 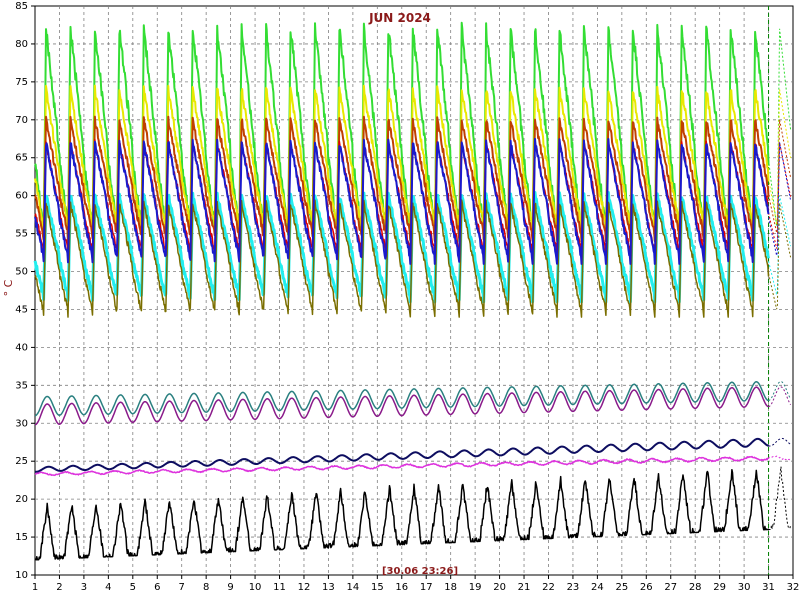 What do you see at coordinates (779, 442) in the screenshot?
I see `forecast-line-navy` at bounding box center [779, 442].